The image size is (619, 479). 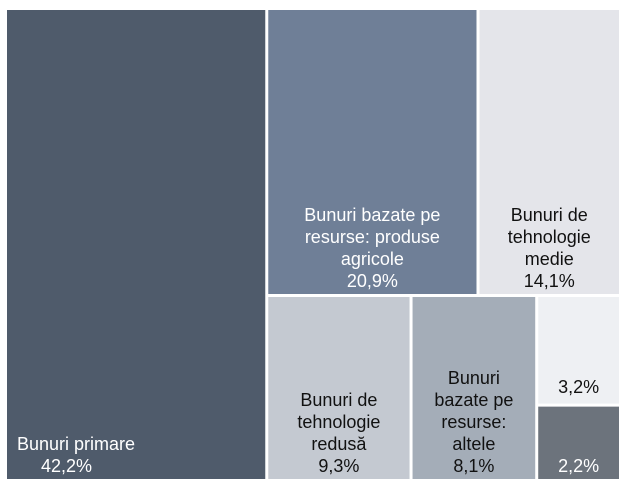 What do you see at coordinates (372, 280) in the screenshot?
I see `value-label: 20,9%` at bounding box center [372, 280].